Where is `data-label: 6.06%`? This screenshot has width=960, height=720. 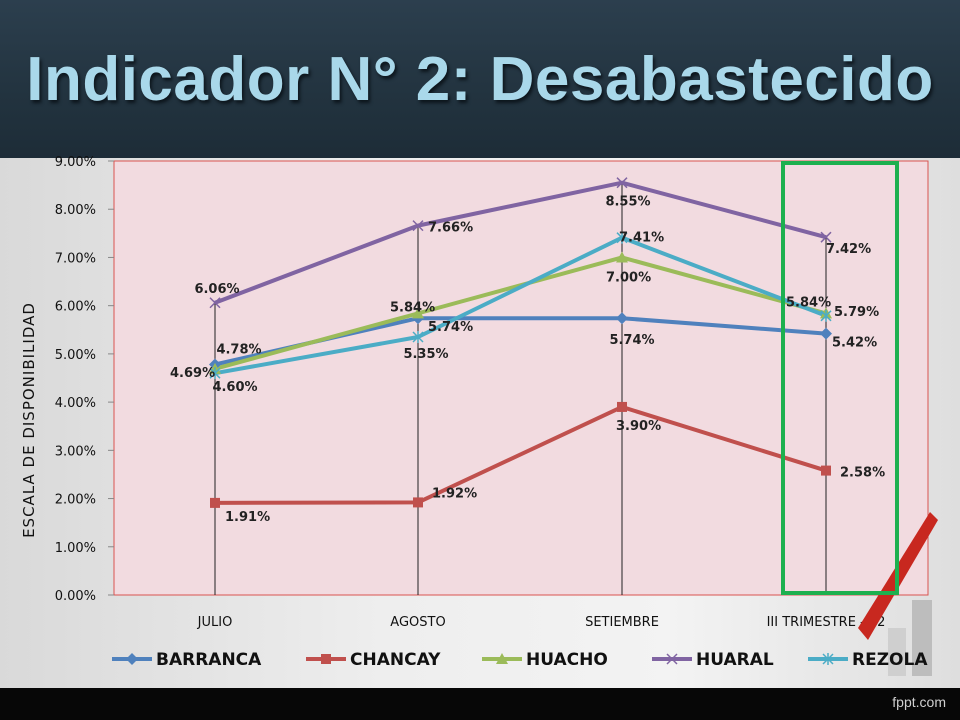 data-label: 6.06% is located at coordinates (216, 289).